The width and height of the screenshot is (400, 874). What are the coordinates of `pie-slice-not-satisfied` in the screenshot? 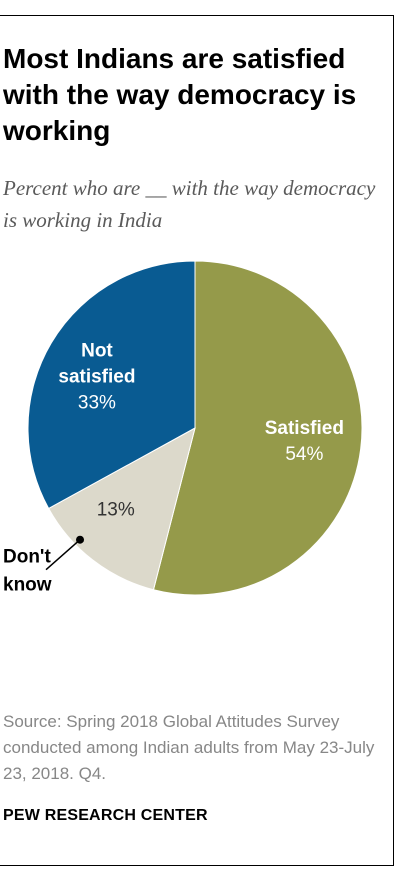 It's located at (111, 385).